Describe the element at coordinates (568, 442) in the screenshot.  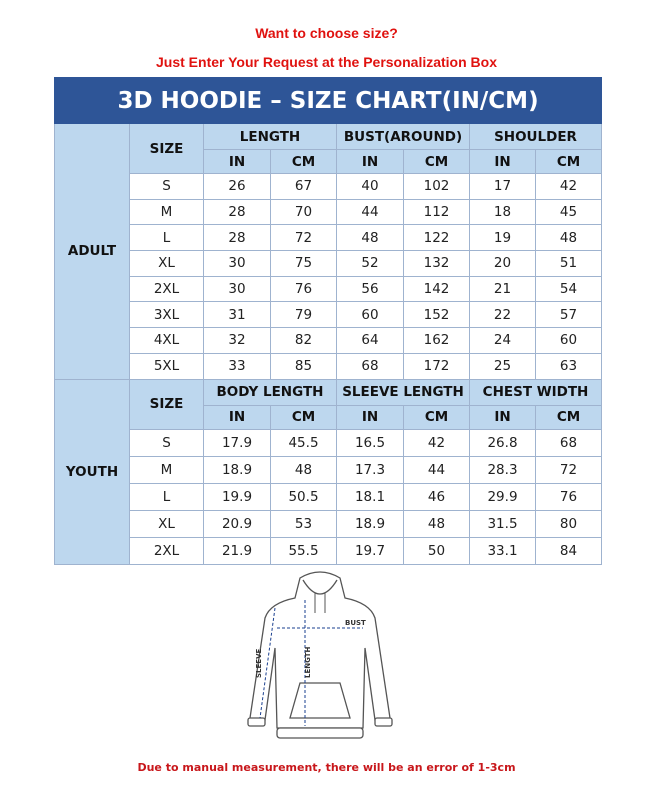
I see `measurement-cell: 68` at that location.